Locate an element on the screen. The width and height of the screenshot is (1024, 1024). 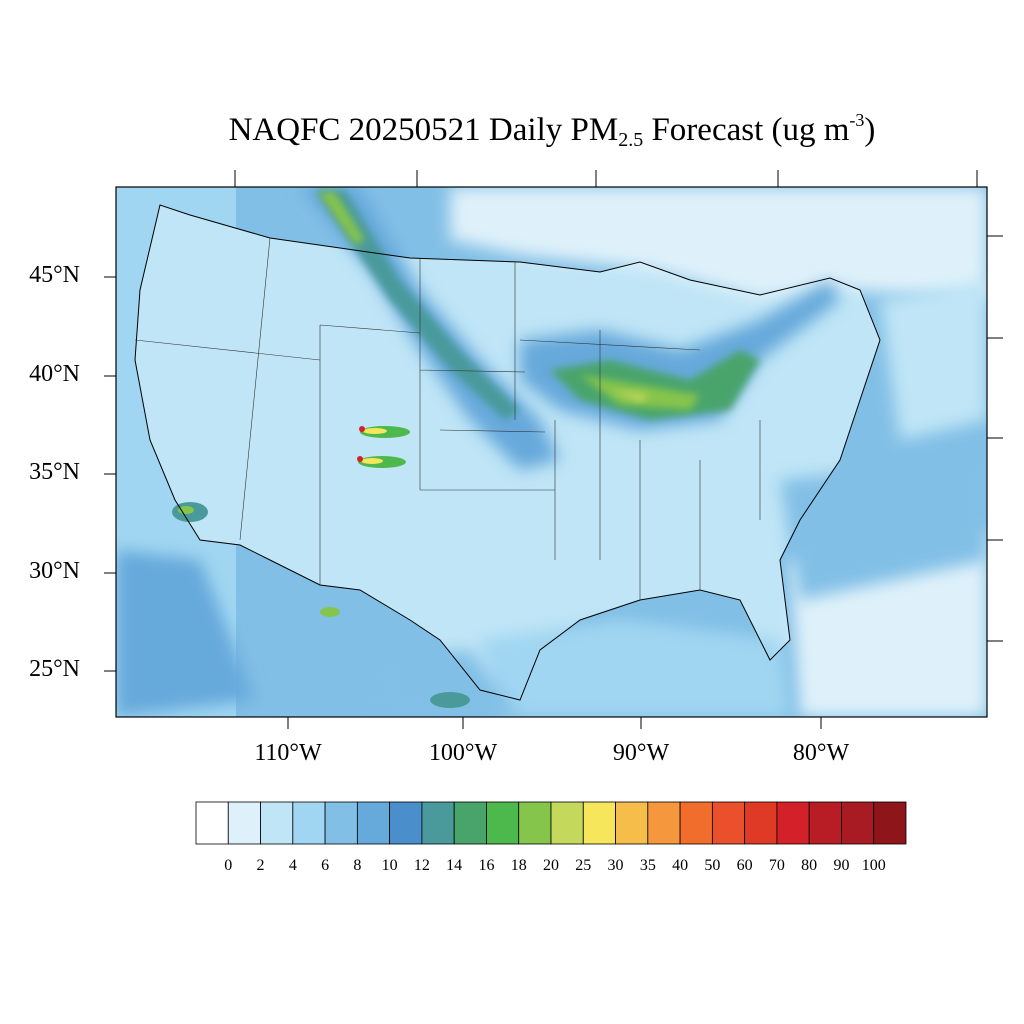
colorbar-label: 12 is located at coordinates (421, 865).